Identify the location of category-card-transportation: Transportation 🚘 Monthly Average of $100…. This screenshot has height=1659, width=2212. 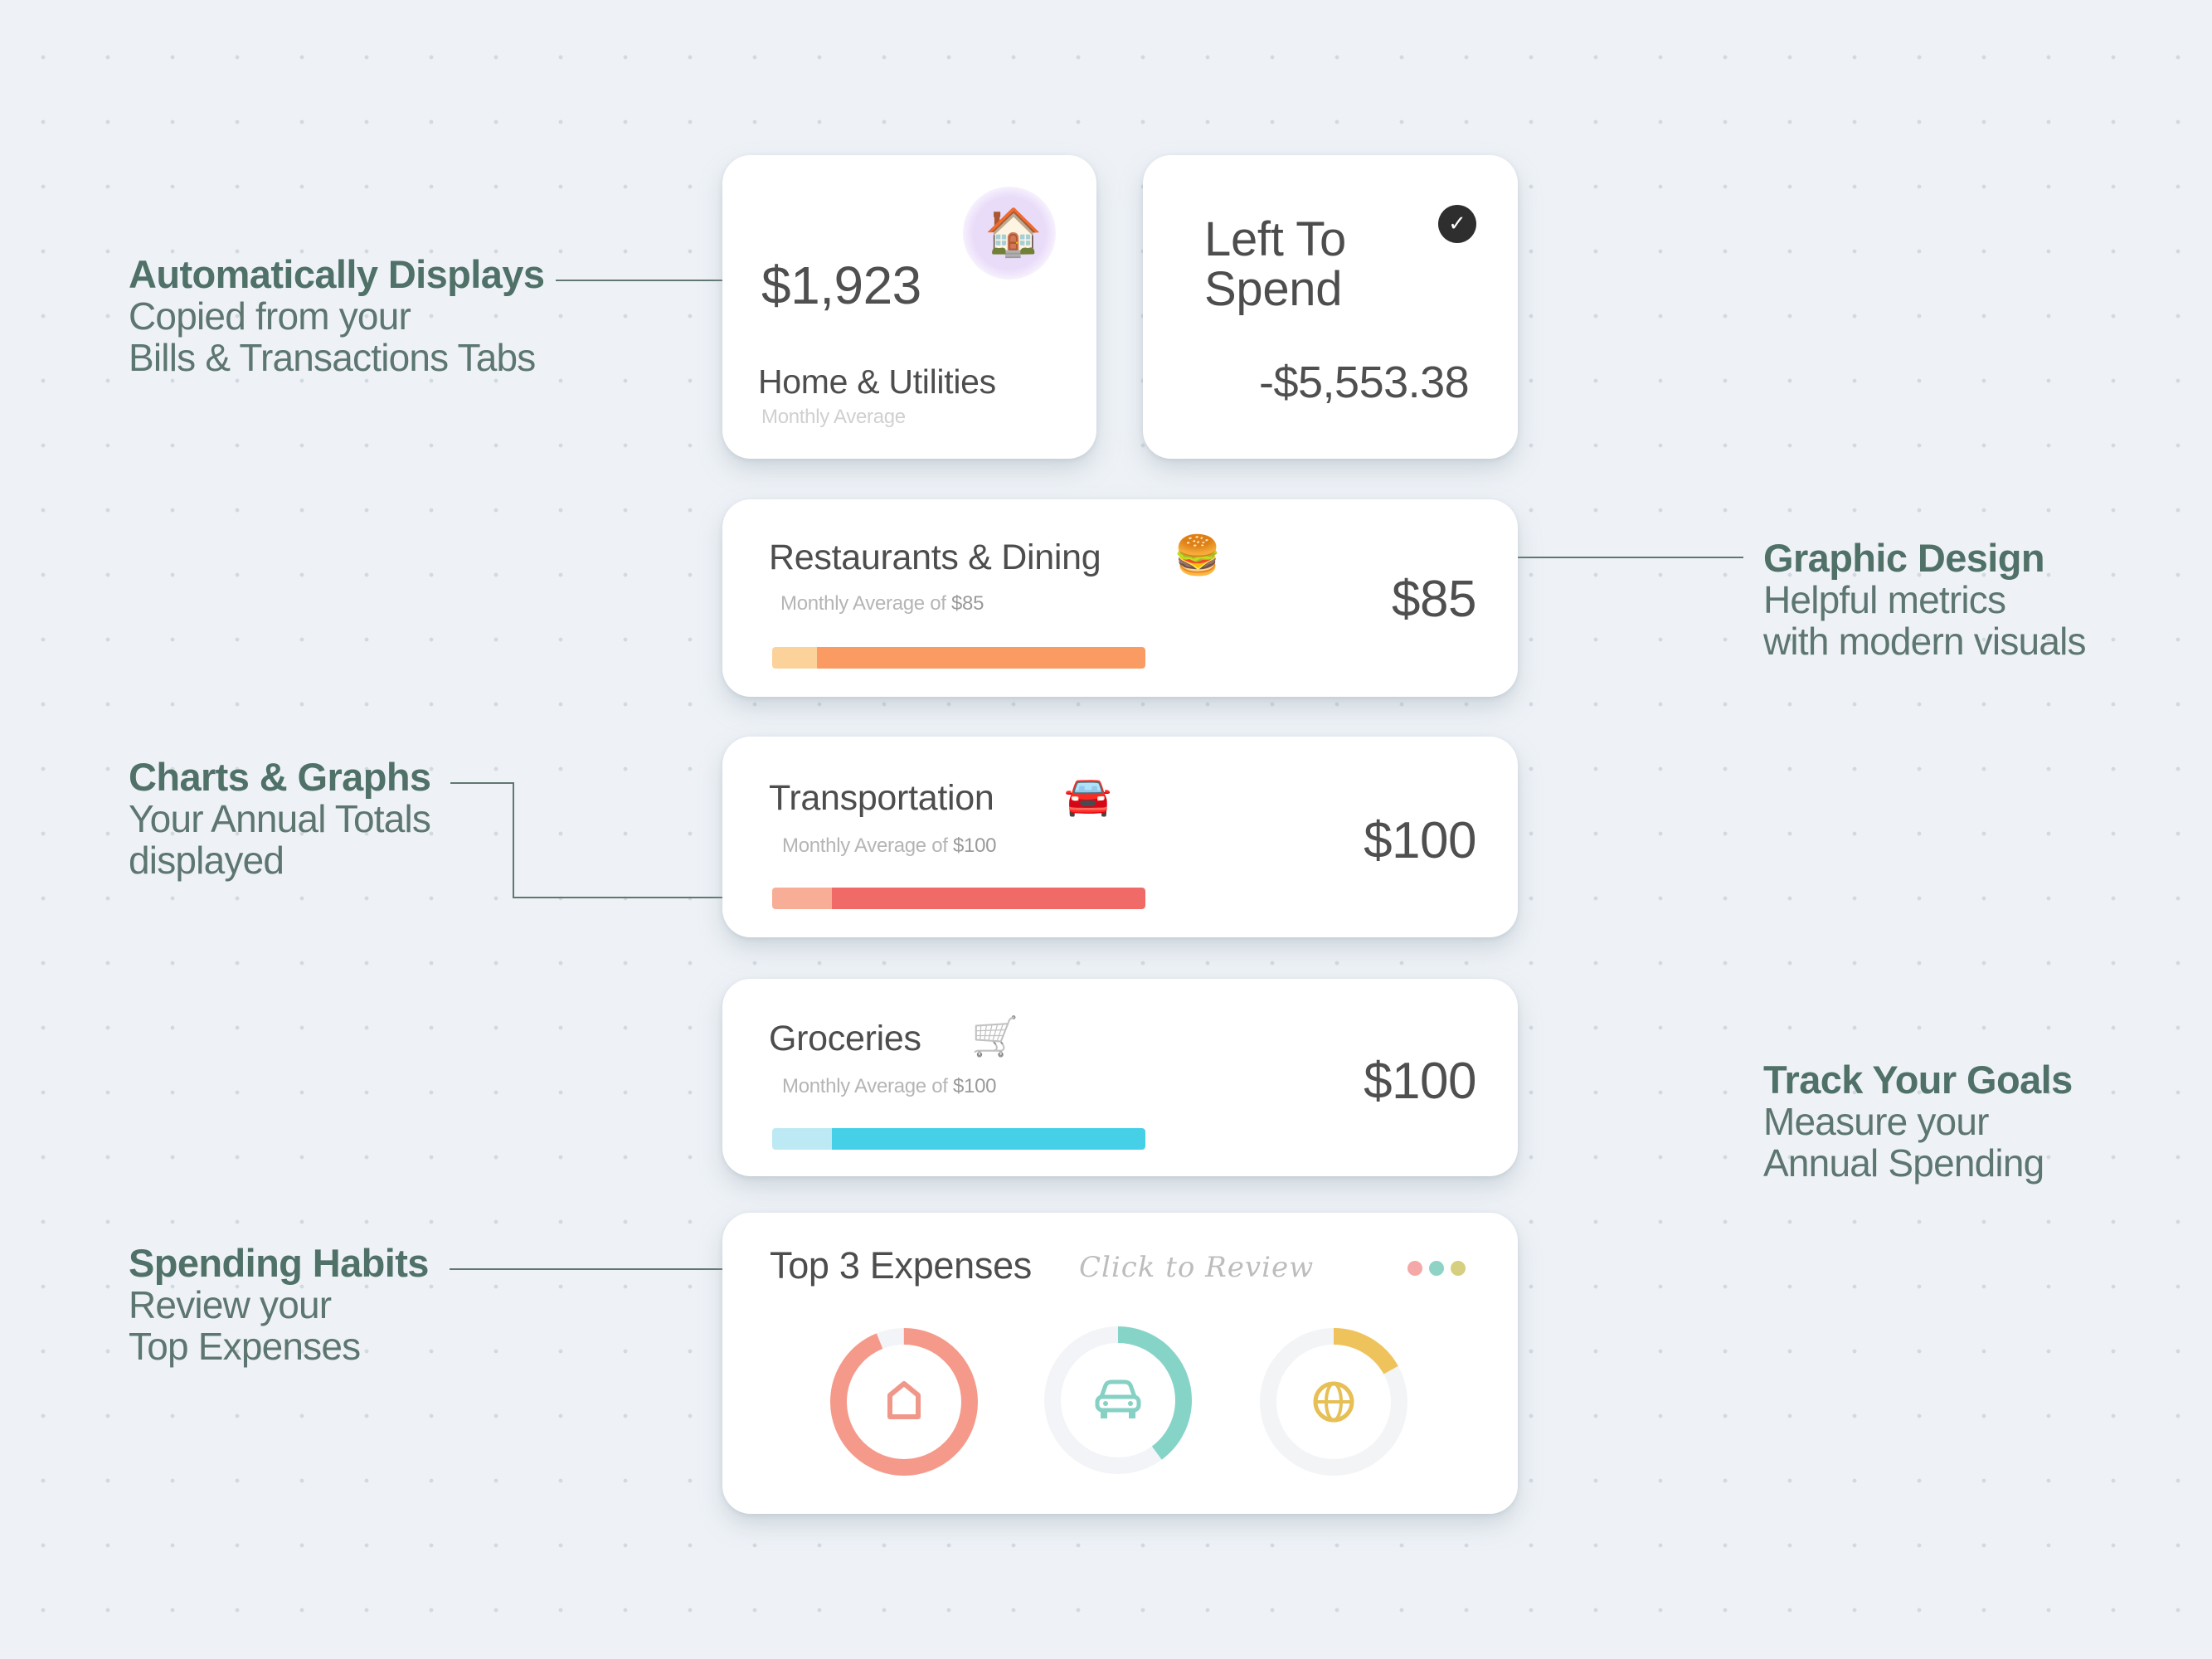
(1120, 837).